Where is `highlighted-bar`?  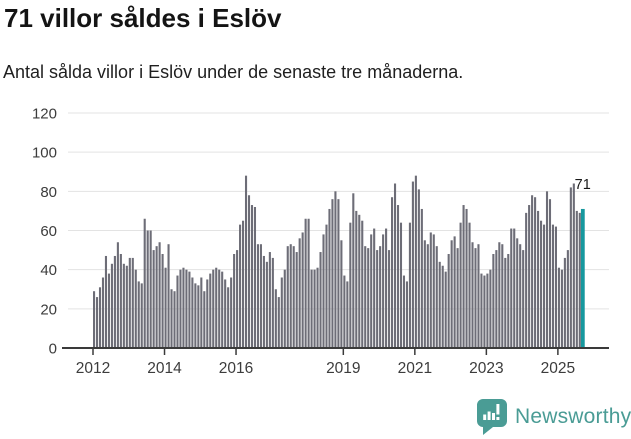 highlighted-bar is located at coordinates (582, 278).